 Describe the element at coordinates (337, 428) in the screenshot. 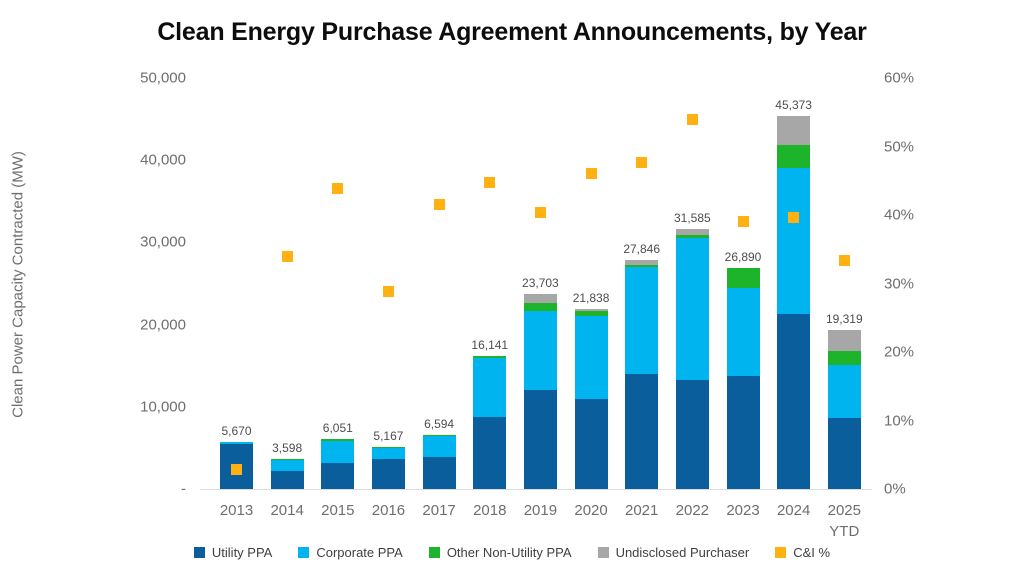

I see `bar-total-label: 6,051` at that location.